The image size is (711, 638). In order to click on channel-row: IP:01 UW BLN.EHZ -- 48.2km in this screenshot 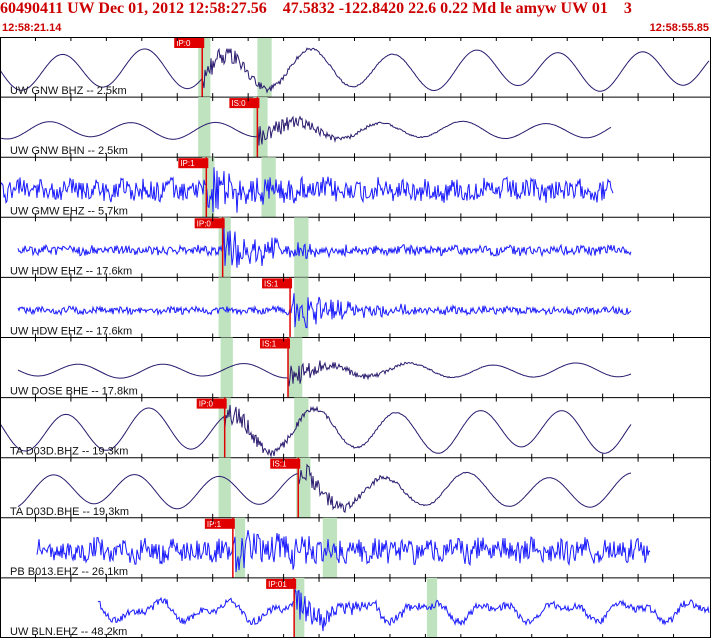, I will do `click(355, 607)`.